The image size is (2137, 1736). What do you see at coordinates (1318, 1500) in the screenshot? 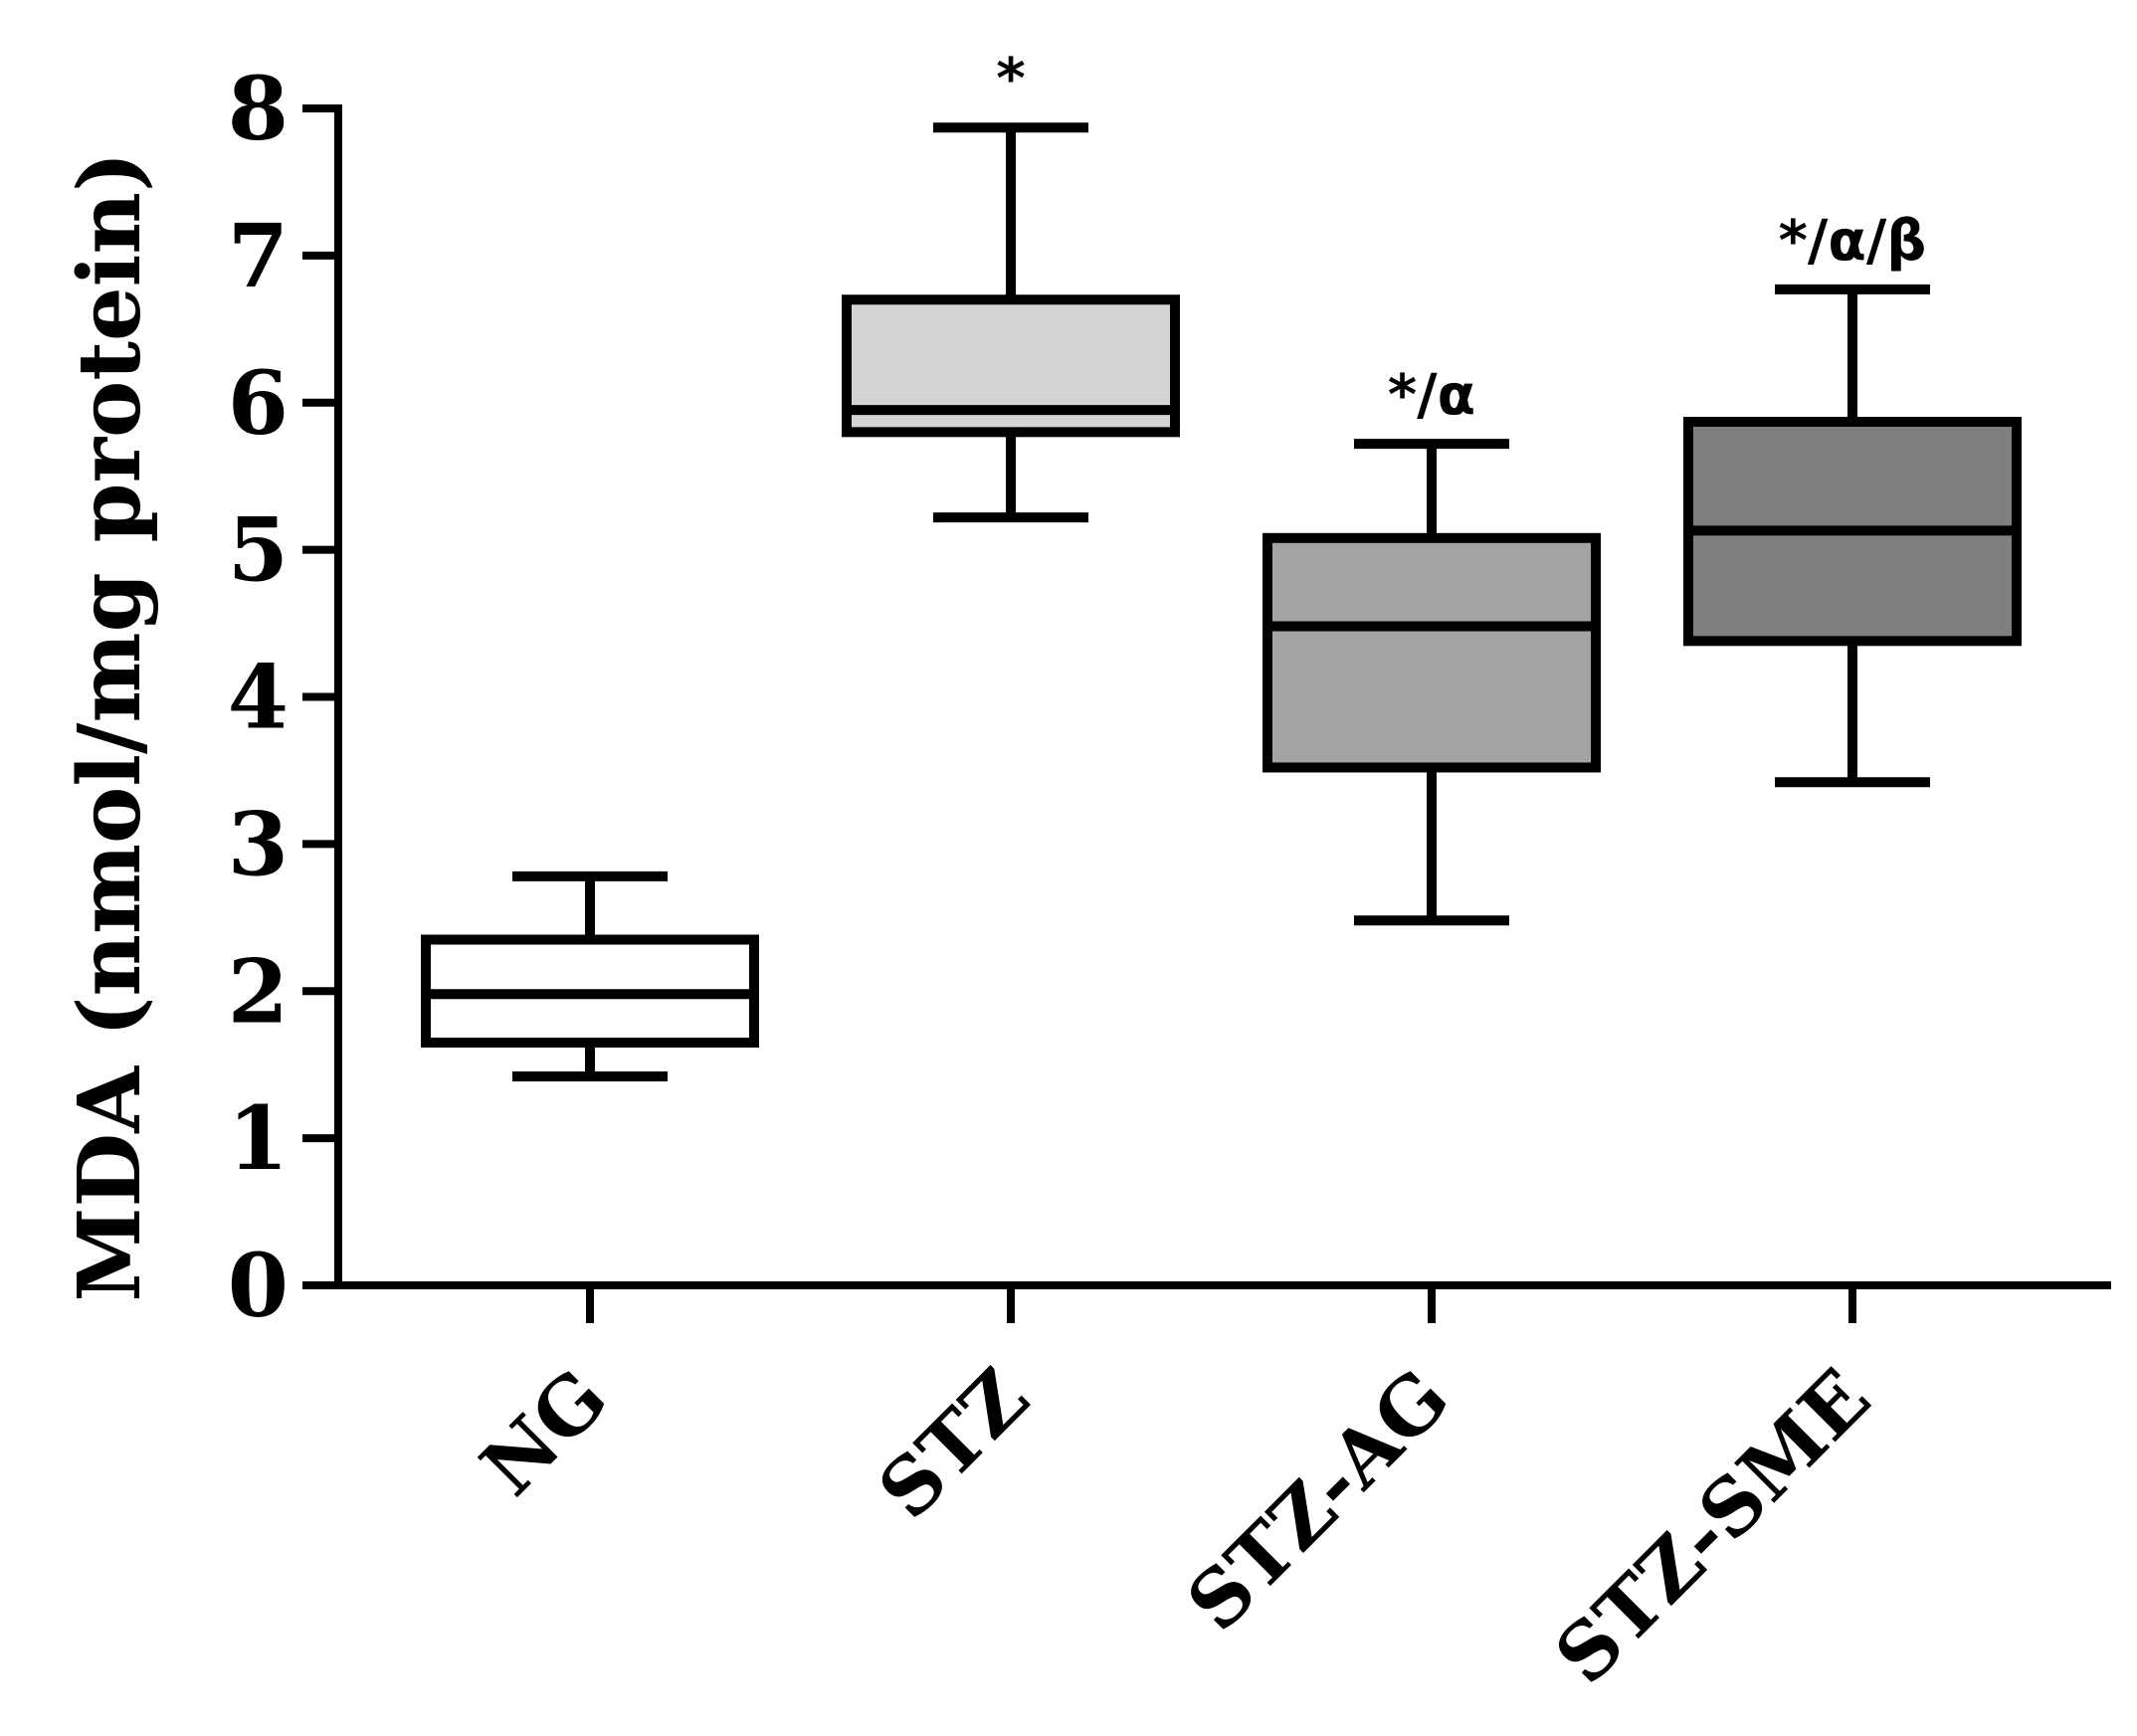
I see `x-tick-label: STZ-AG` at bounding box center [1318, 1500].